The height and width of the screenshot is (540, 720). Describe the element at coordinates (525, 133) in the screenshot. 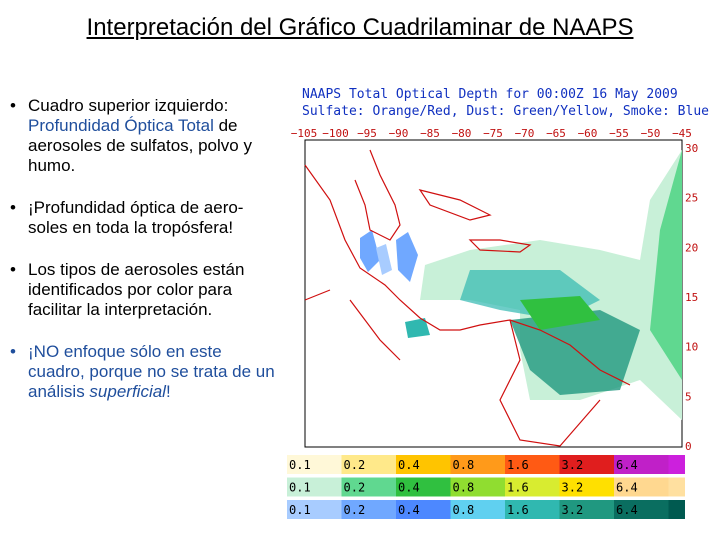

I see `longitude-label: −70` at that location.